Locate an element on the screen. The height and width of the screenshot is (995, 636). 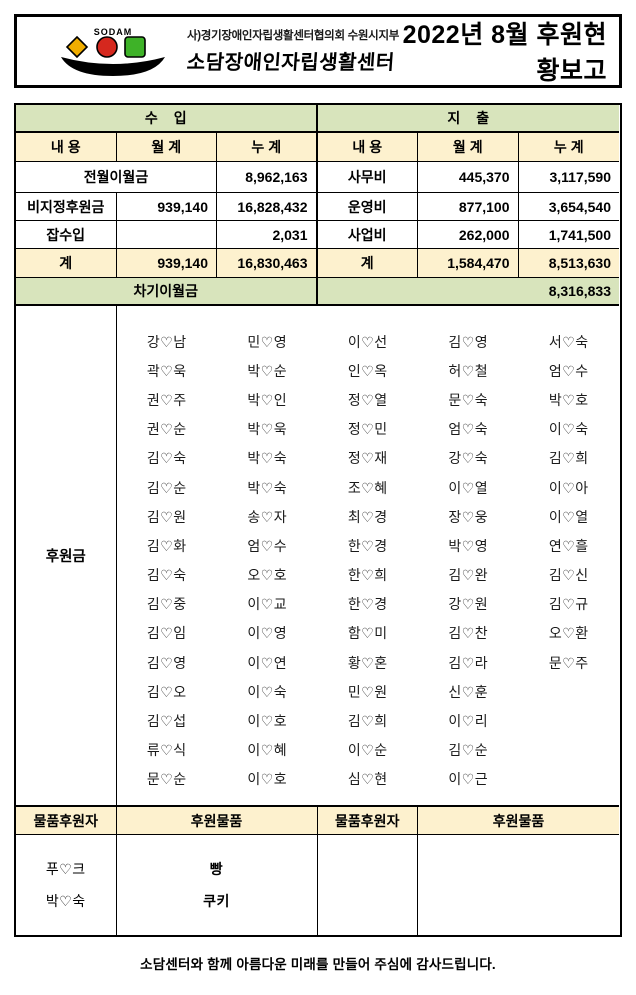
donor-name: 김♡화 is located at coordinates (166, 545).